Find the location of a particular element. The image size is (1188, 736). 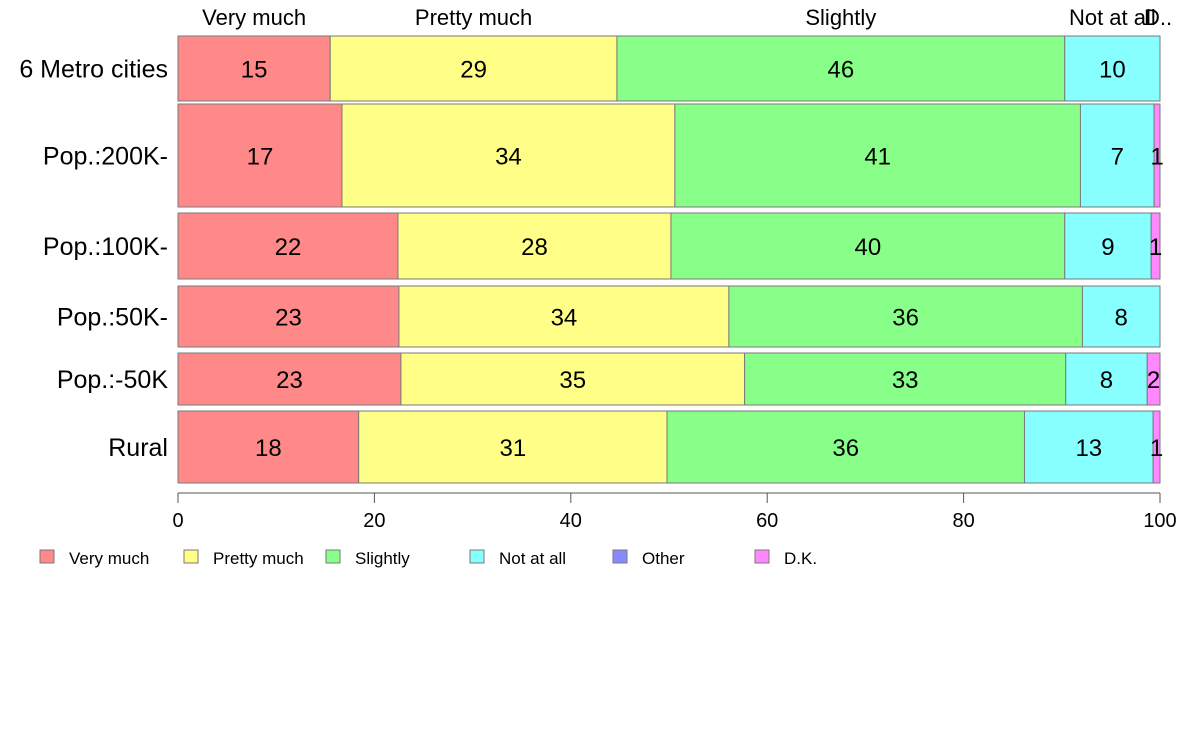

top-label: Not at all is located at coordinates (1112, 17).